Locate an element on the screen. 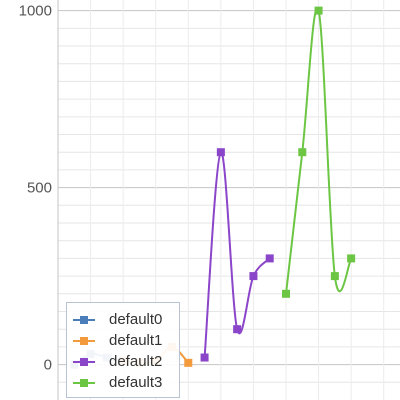 Image resolution: width=400 pixels, height=400 pixels. legend-label: default3 is located at coordinates (136, 382).